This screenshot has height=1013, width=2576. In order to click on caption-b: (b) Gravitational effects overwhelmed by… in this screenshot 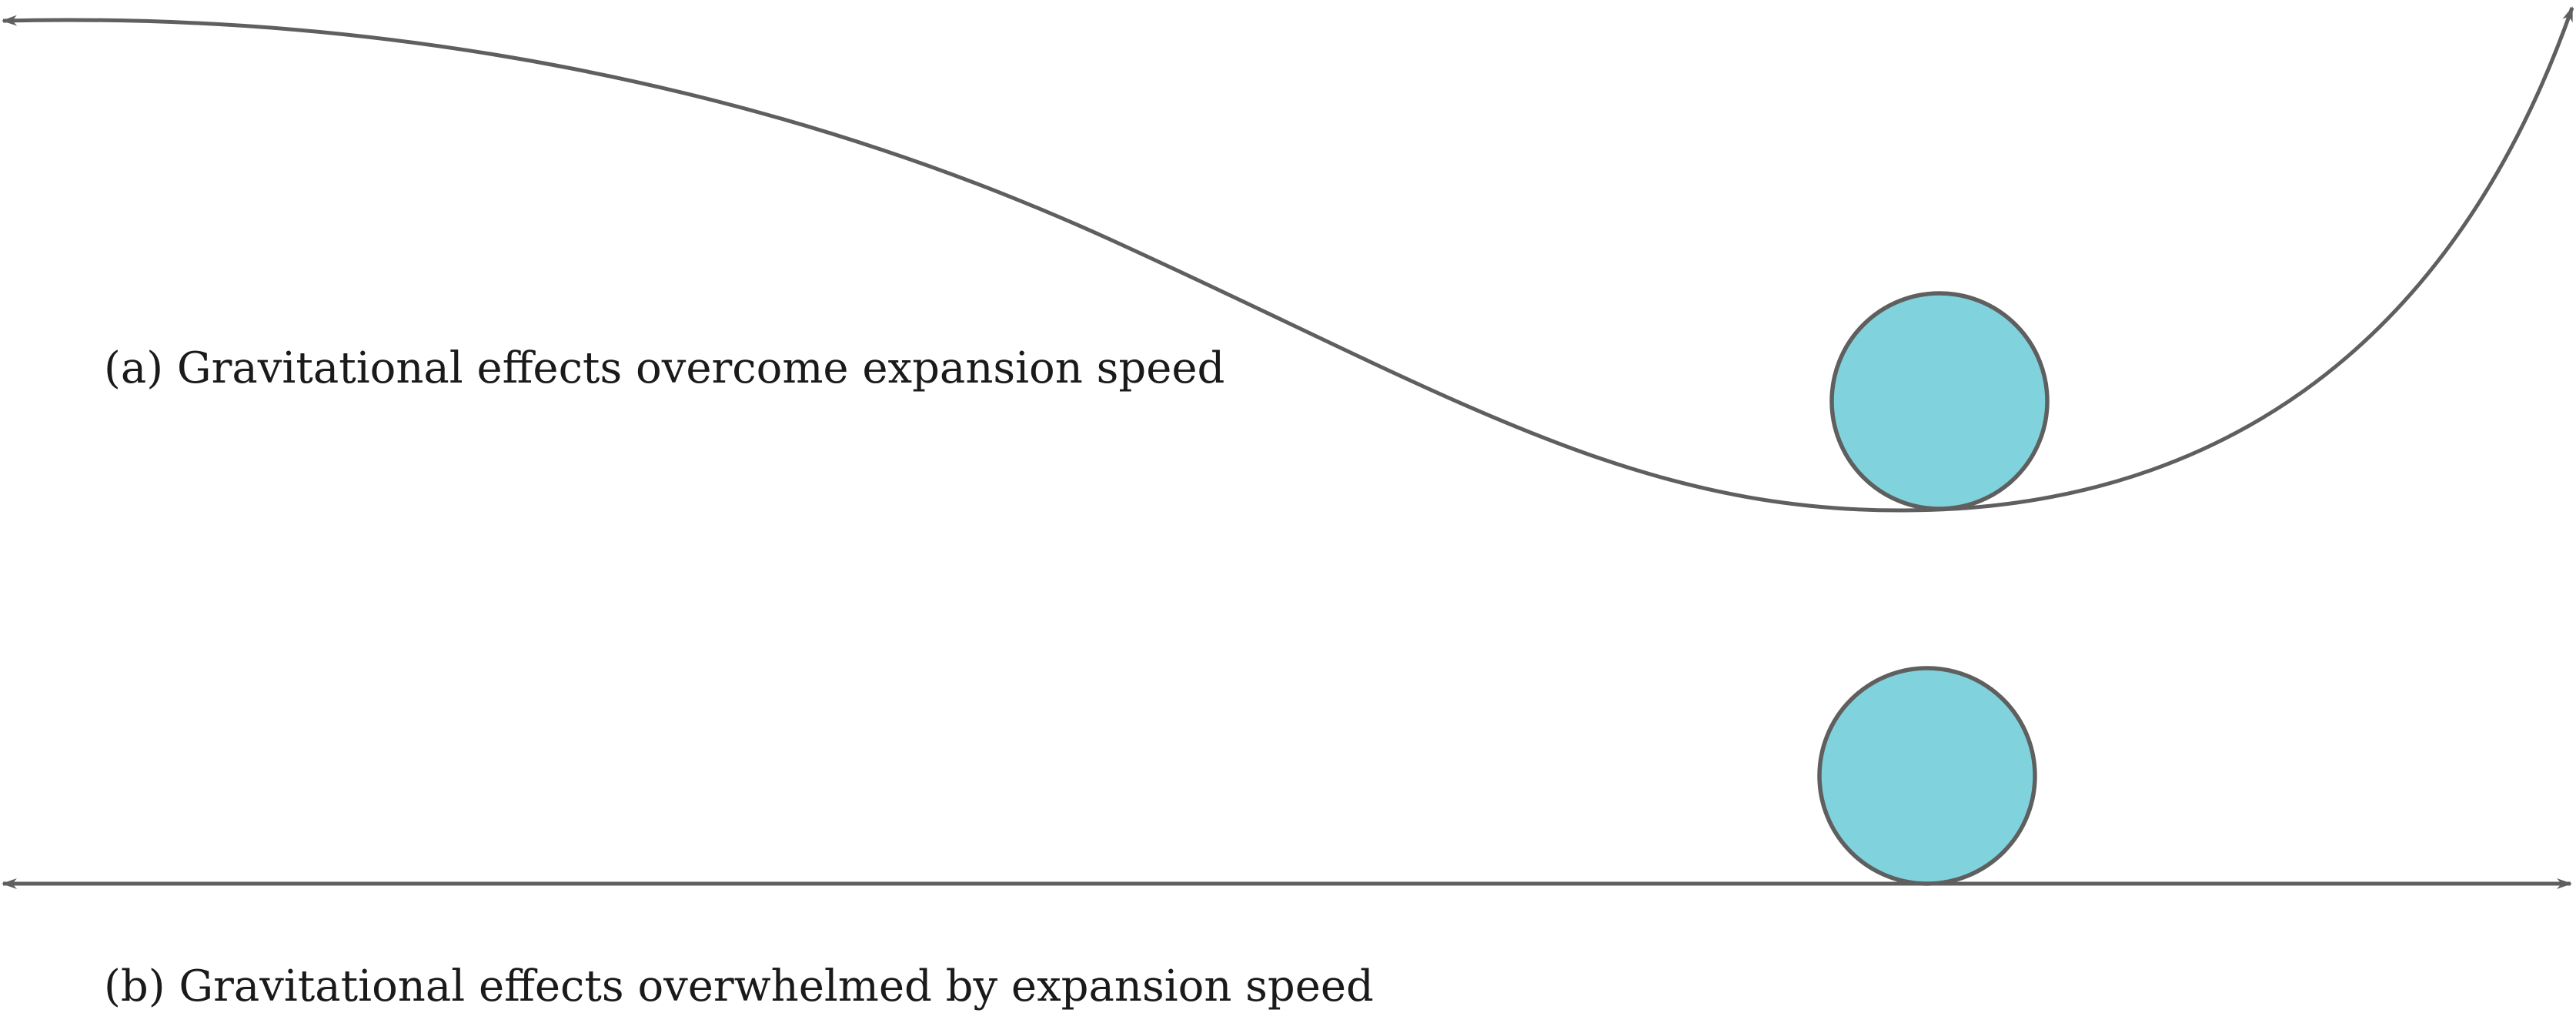, I will do `click(739, 986)`.